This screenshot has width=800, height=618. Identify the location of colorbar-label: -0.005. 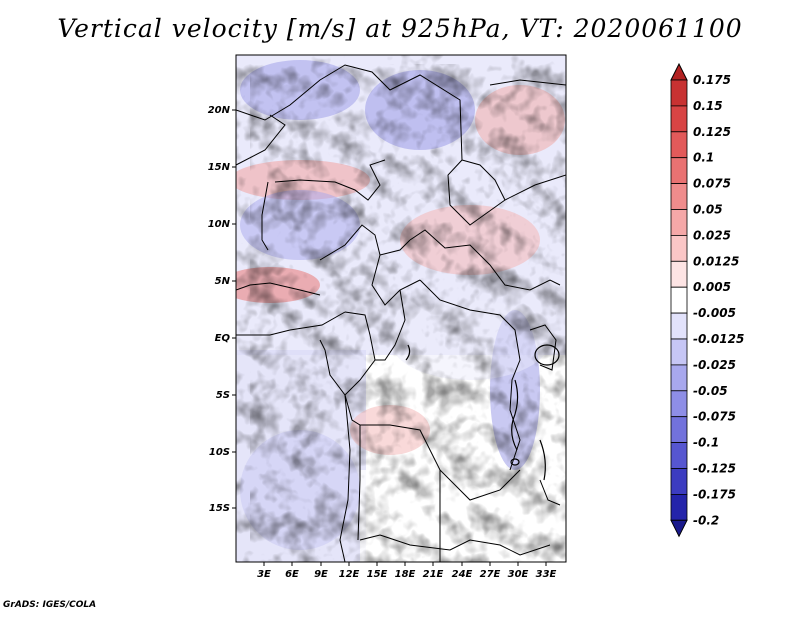
(714, 313).